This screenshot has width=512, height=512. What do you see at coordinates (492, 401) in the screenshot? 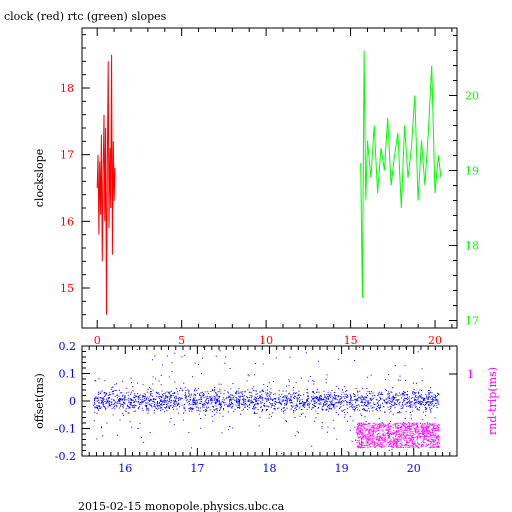
I see `bottom-right-y-axis-label: rnd-trip(ms)` at bounding box center [492, 401].